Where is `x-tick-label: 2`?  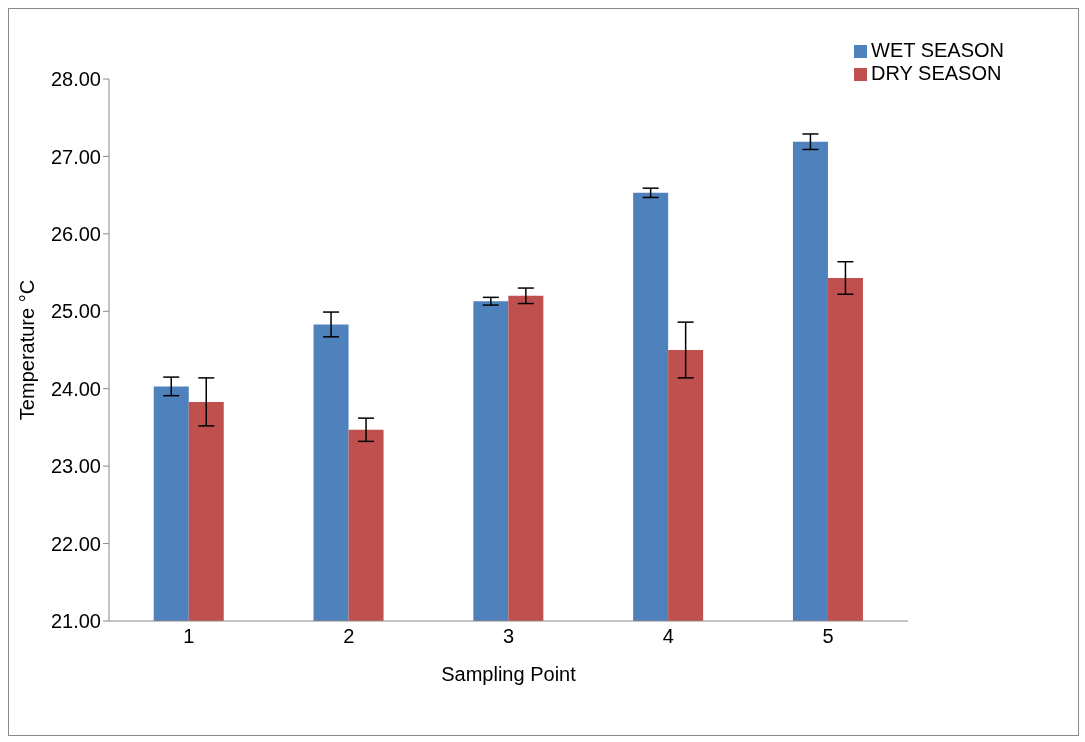
x-tick-label: 2 is located at coordinates (349, 636).